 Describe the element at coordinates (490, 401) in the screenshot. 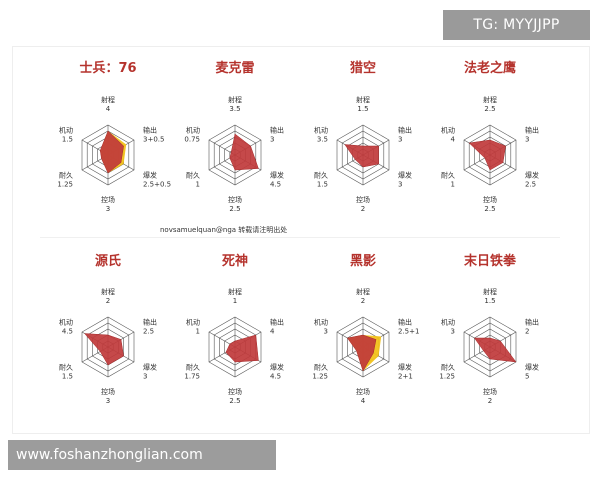

I see `axis-value-control: 2` at that location.